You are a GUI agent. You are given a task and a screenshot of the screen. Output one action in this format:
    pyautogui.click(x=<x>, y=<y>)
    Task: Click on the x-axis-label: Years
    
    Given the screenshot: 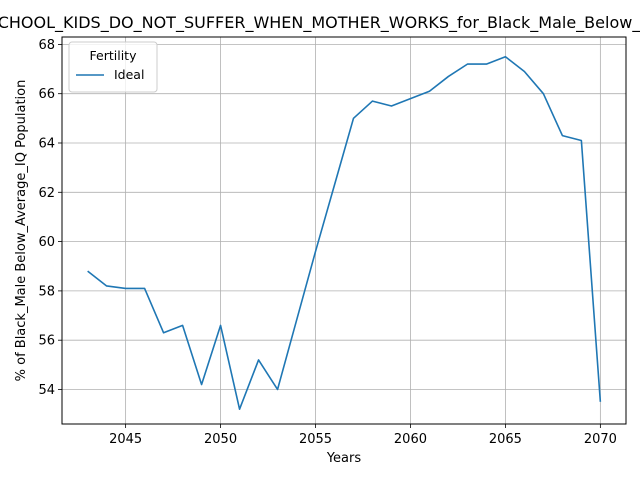 What is the action you would take?
    pyautogui.click(x=344, y=458)
    